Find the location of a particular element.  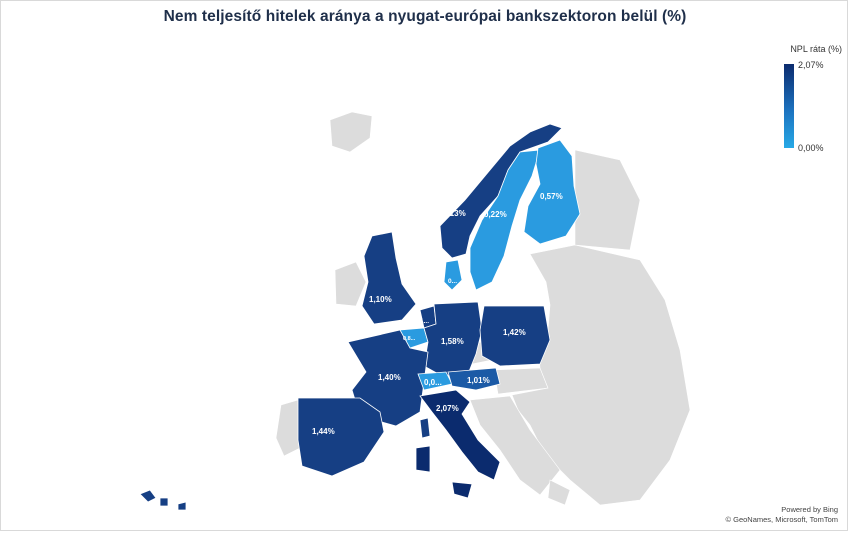

legend-max-label: 2,07% is located at coordinates (811, 65).